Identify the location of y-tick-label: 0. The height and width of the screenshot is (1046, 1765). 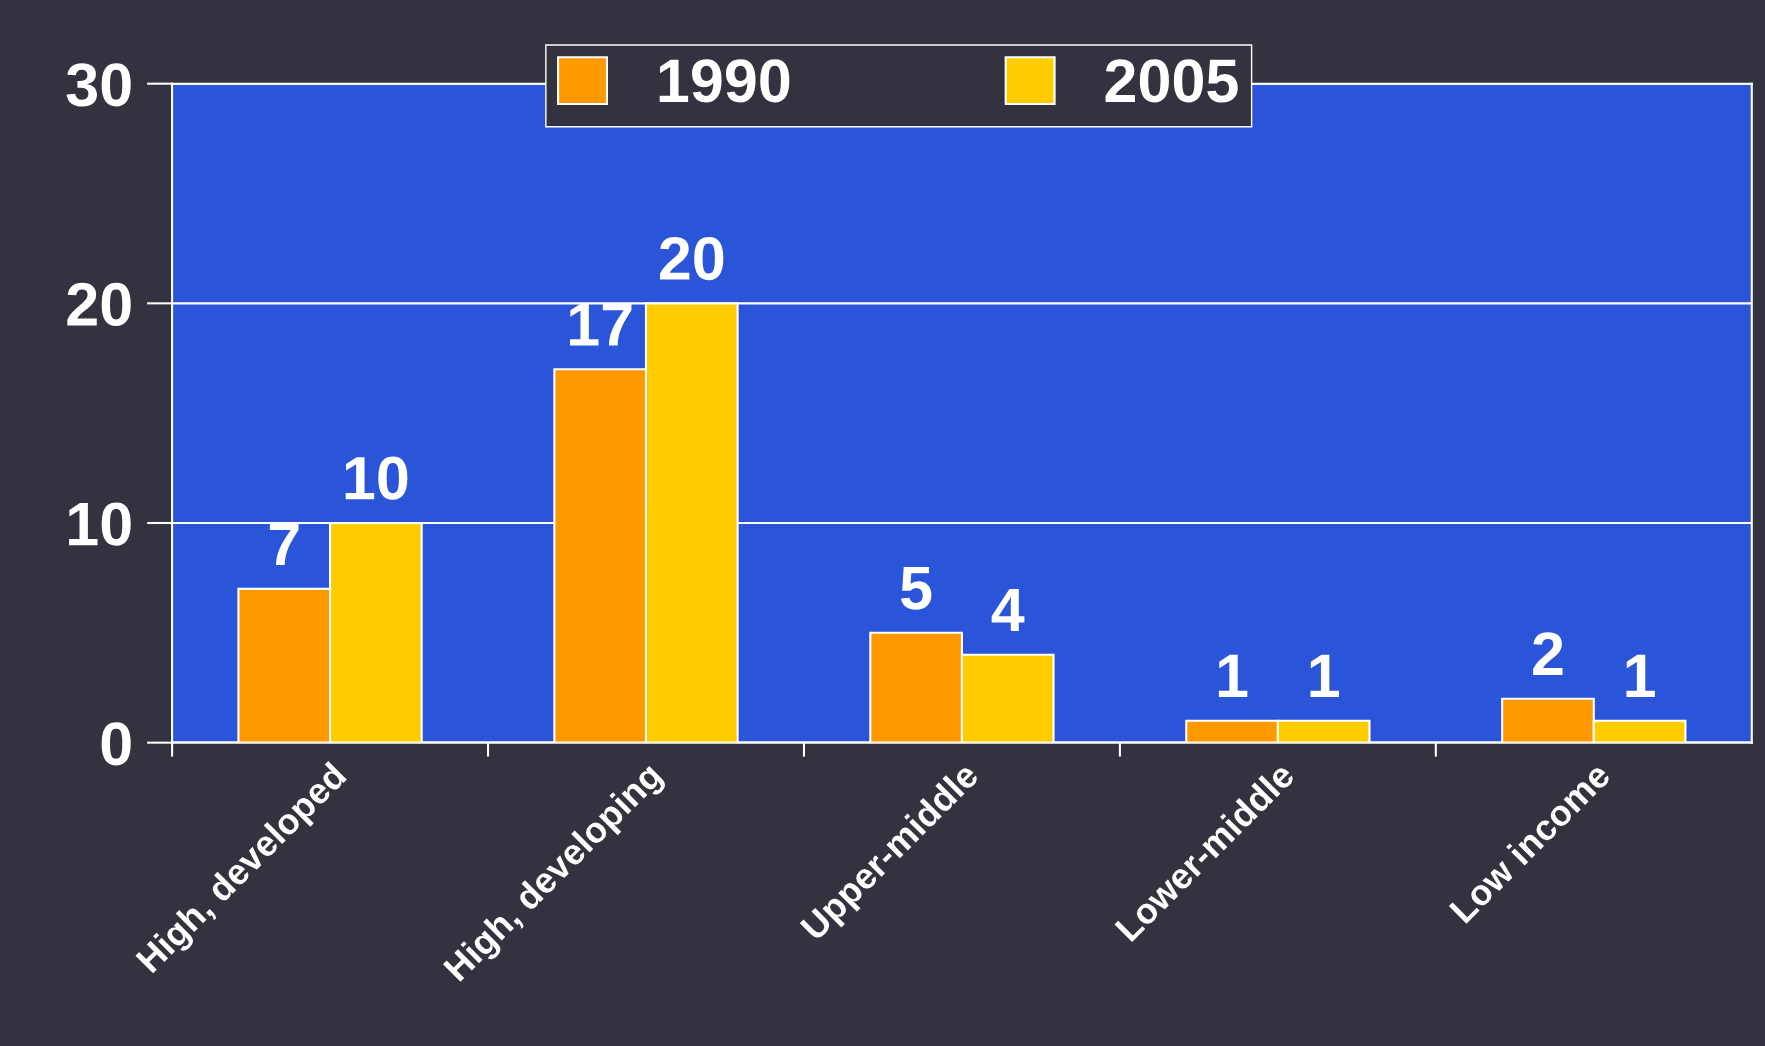
(116, 744).